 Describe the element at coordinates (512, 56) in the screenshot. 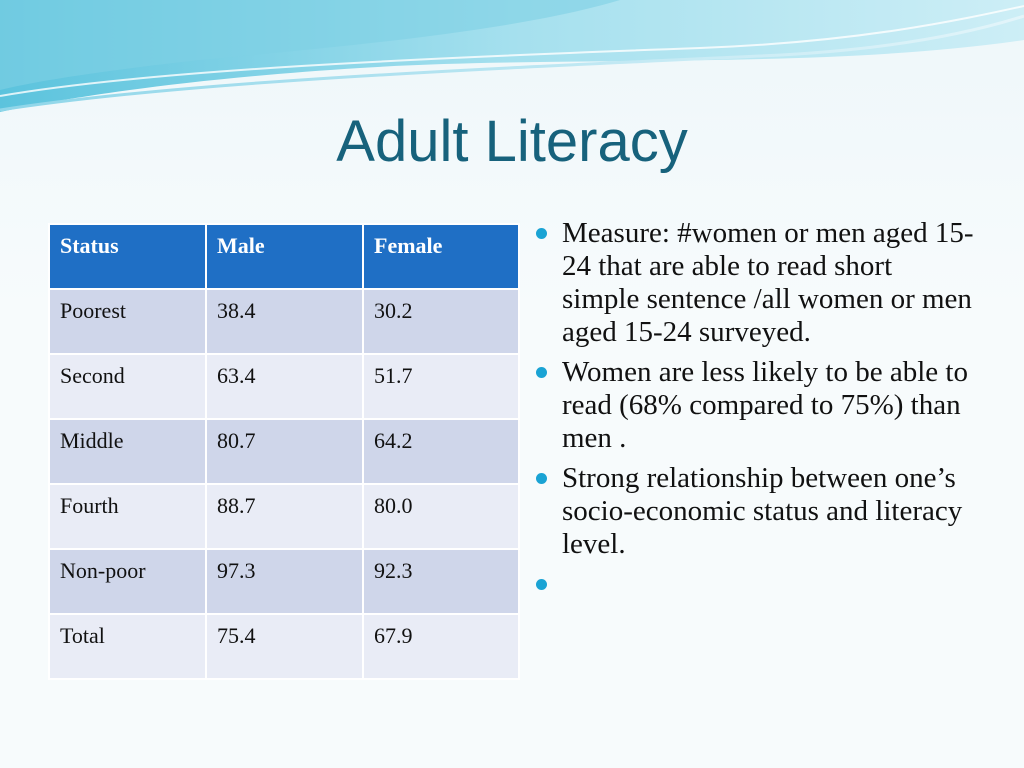

I see `decorative-wave` at that location.